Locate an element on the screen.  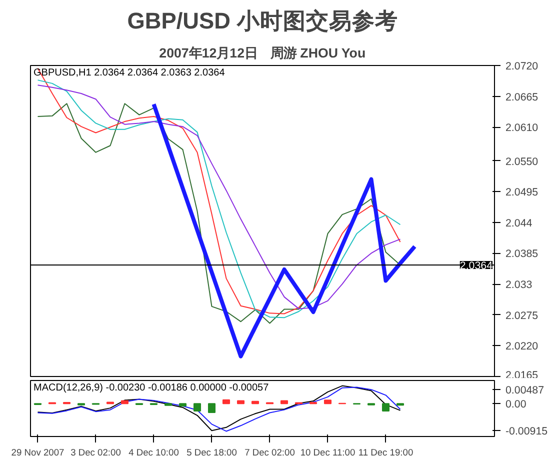
chart-subtitle: 2007年12月12日 周游 ZHOU You is located at coordinates (262, 53).